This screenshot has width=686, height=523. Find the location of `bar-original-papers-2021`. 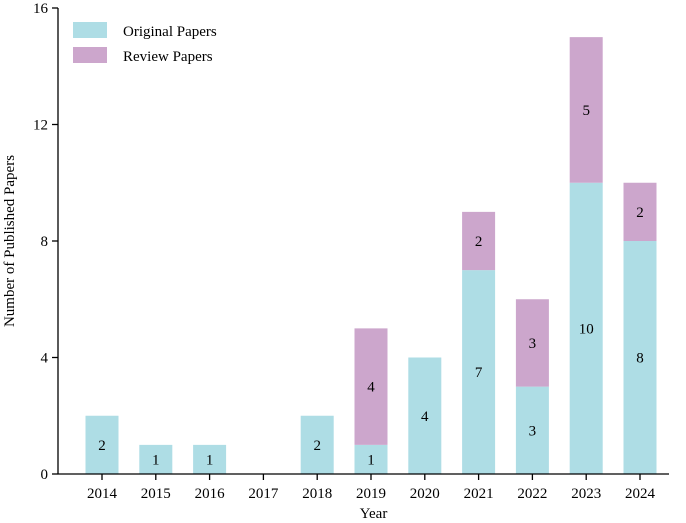

bar-original-papers-2021 is located at coordinates (479, 372).